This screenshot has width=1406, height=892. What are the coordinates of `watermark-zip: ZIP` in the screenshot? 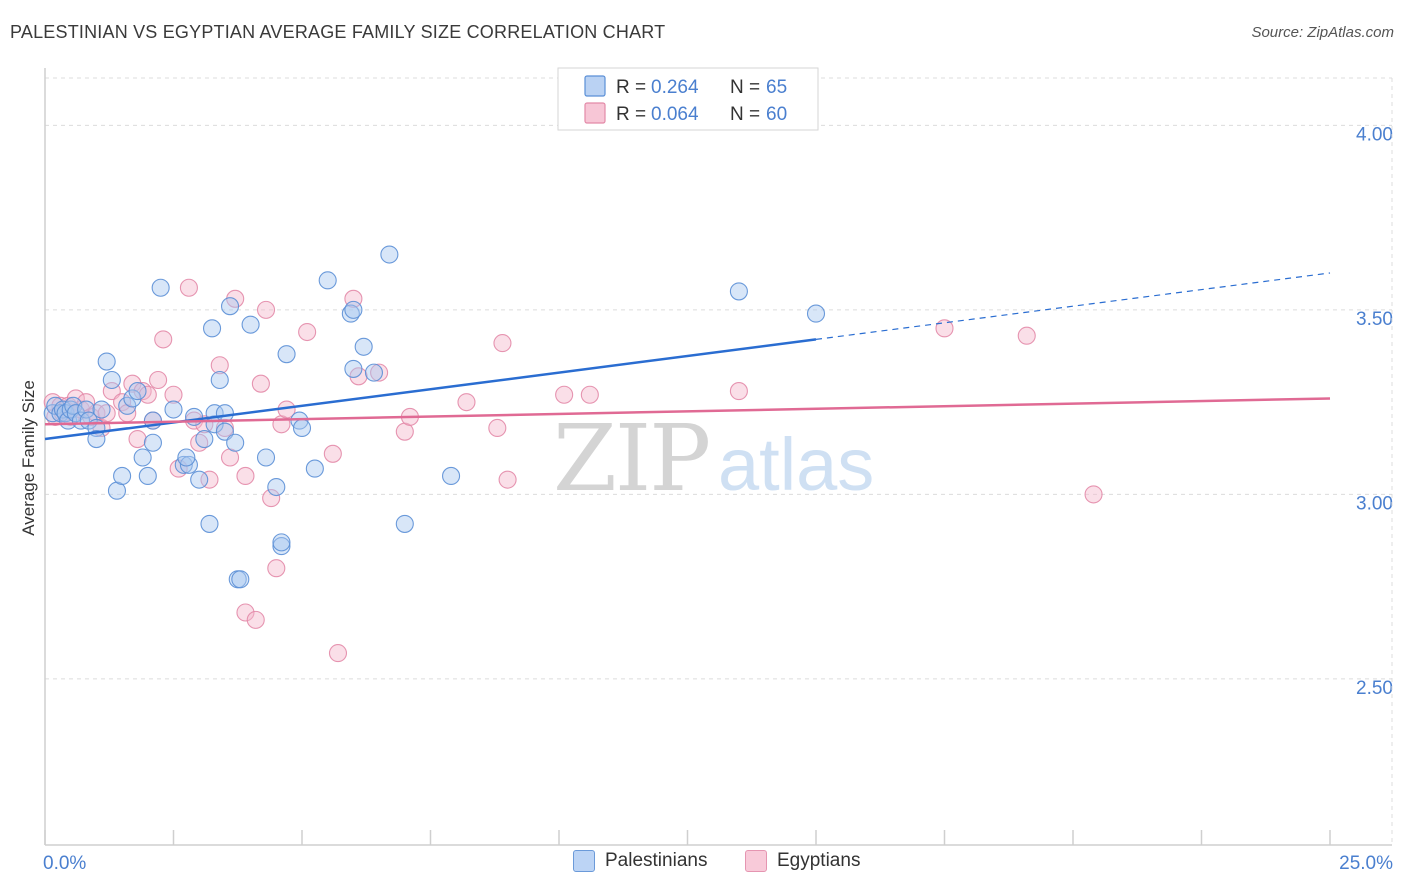 It's located at (631, 458).